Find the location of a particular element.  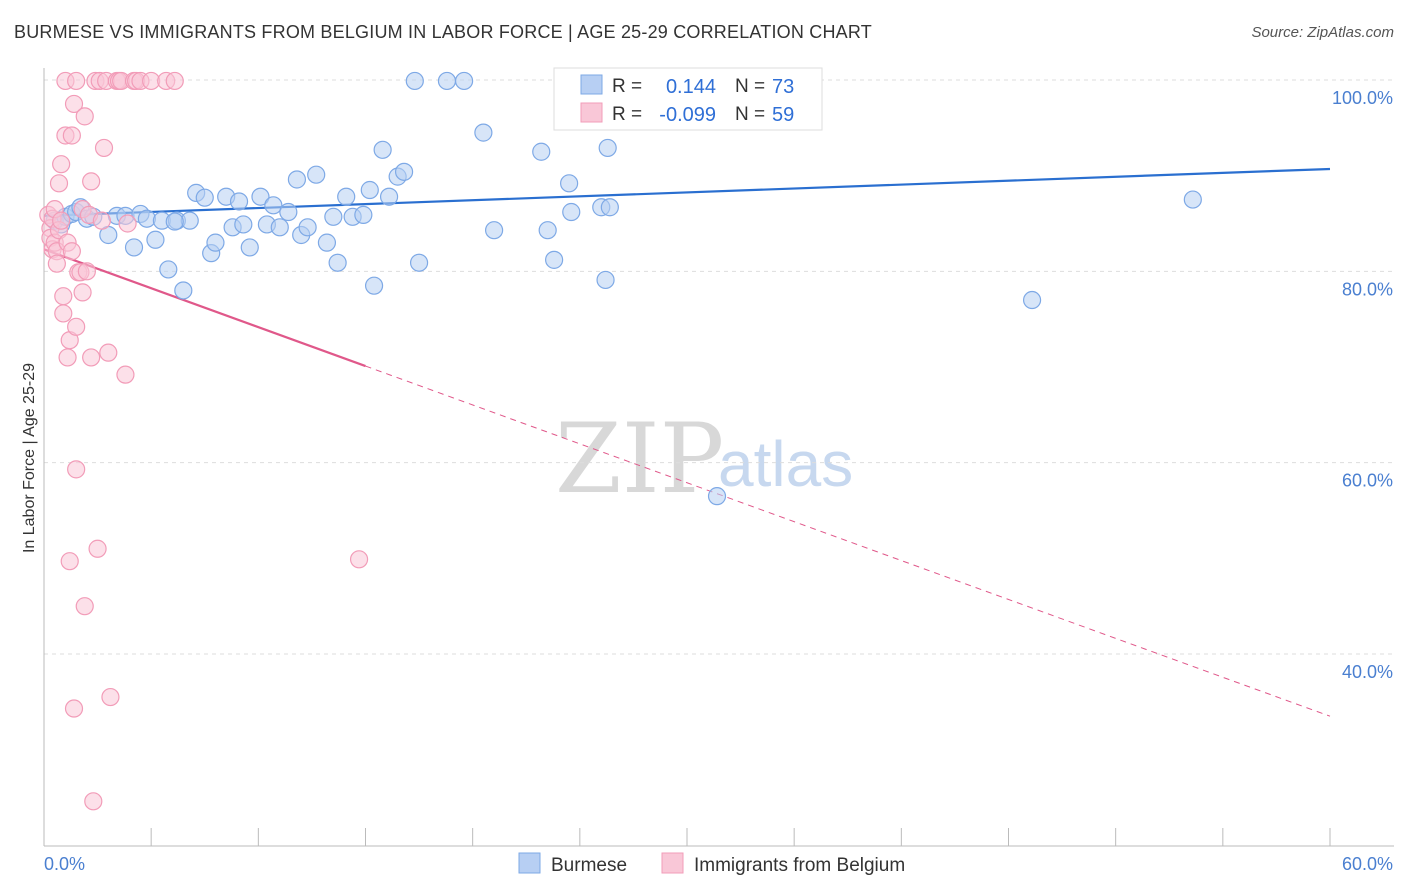

y-tick-label-3: 40.0% is located at coordinates (1367, 672).